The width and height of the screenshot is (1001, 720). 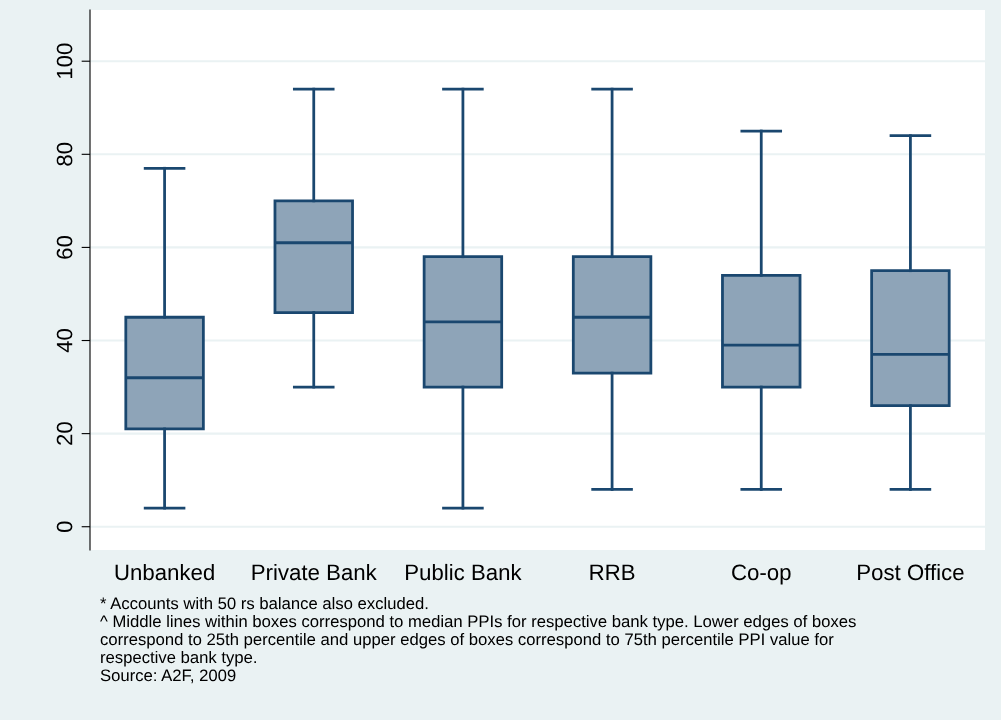 I want to click on x-tick-label: RRB, so click(x=612, y=572).